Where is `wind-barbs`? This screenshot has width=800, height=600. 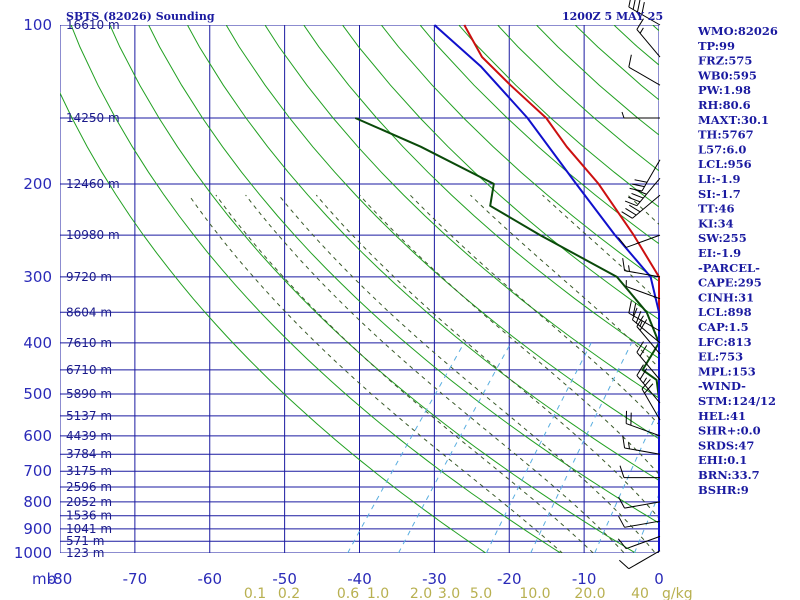
wind-barbs is located at coordinates (639, 285).